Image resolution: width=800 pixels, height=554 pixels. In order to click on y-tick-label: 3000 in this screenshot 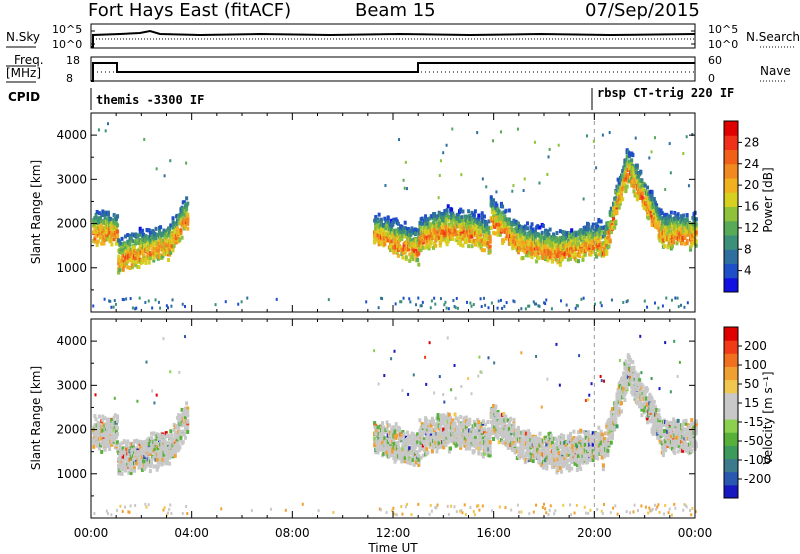, I will do `click(71, 179)`.